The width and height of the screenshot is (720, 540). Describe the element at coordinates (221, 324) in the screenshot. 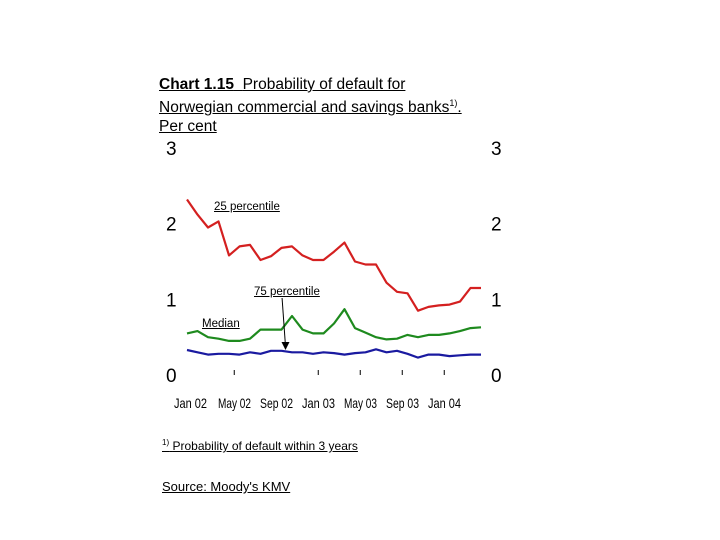

I see `label-median: Median` at that location.